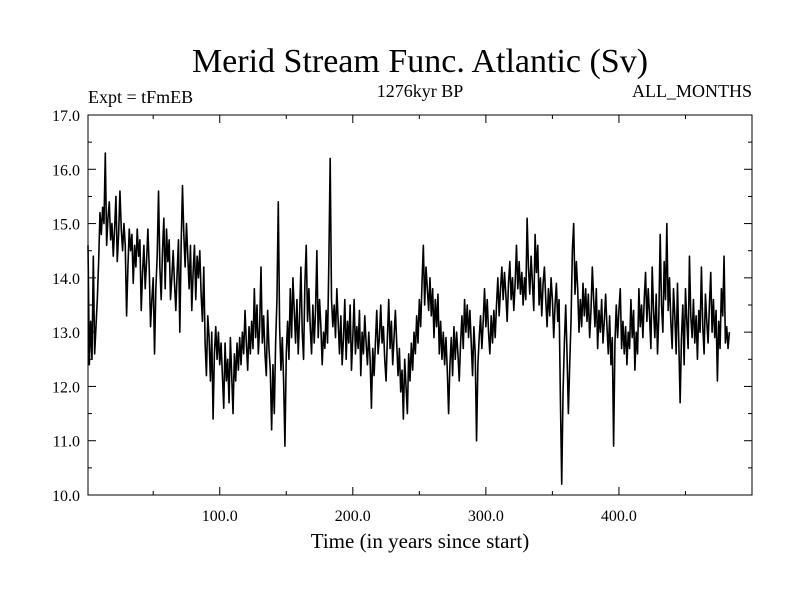  What do you see at coordinates (220, 516) in the screenshot?
I see `x-tick-label: 100.0` at bounding box center [220, 516].